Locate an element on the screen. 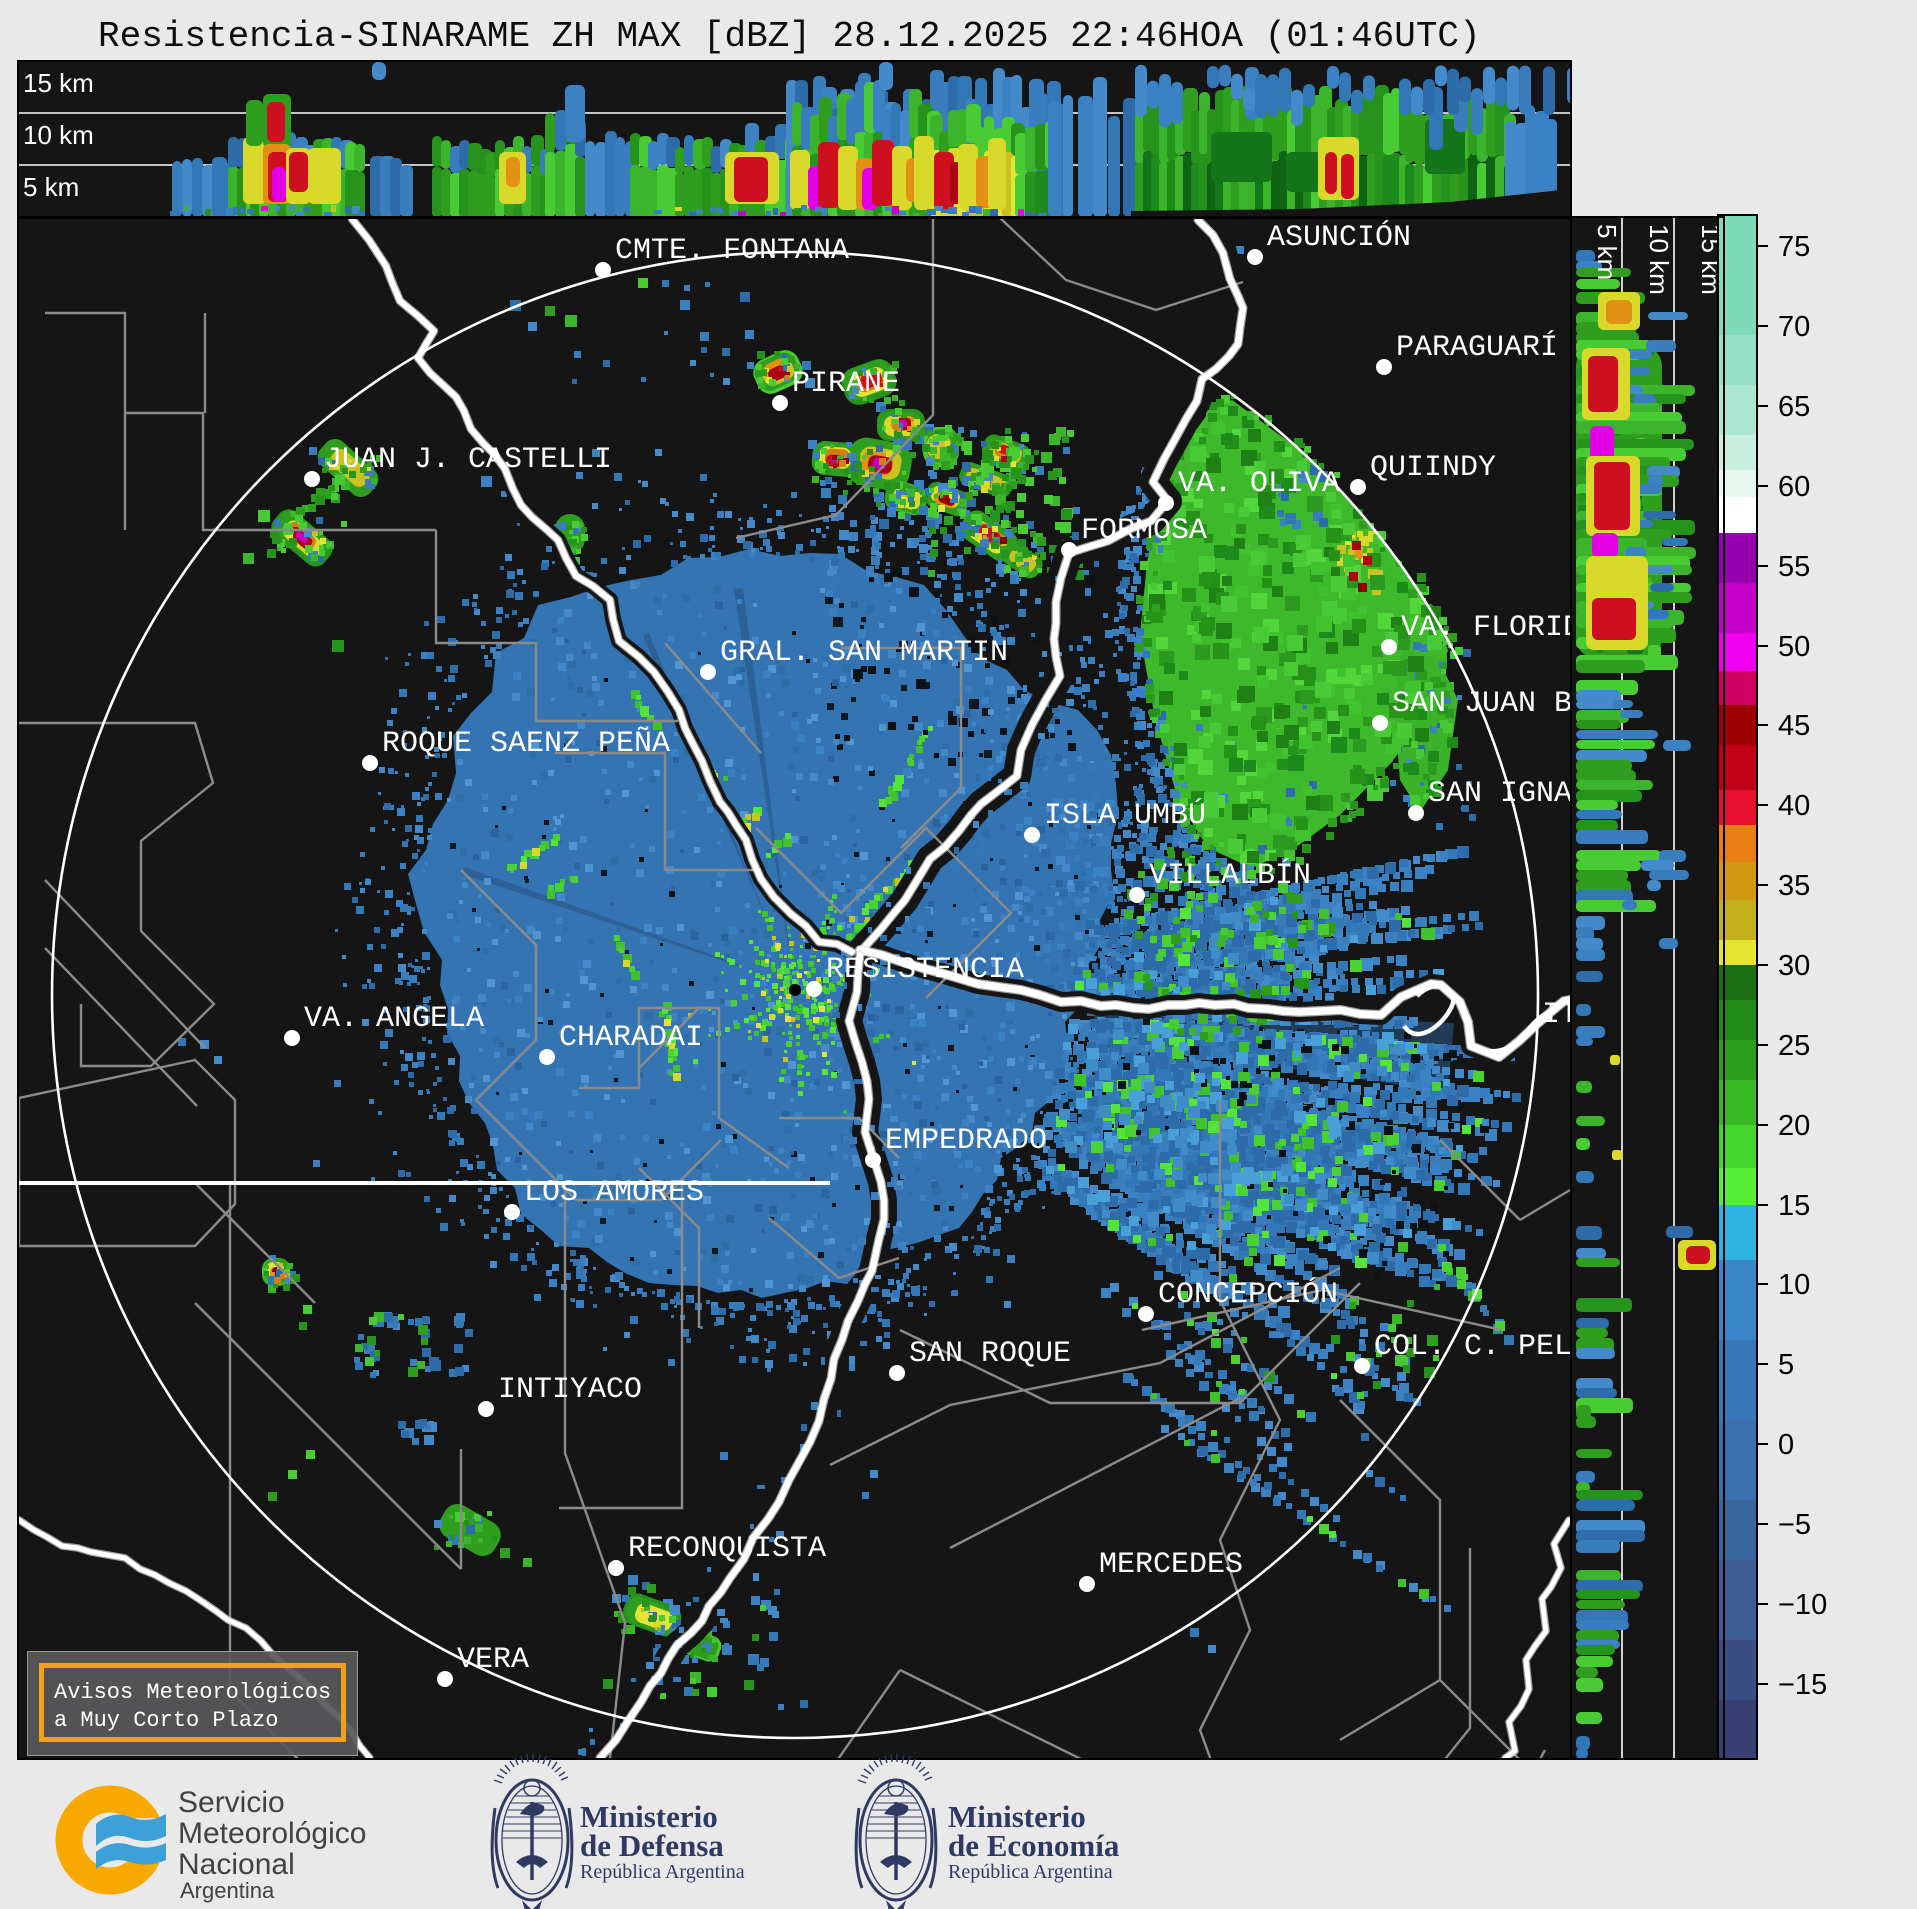 The image size is (1917, 1909). svg-text: 20 is located at coordinates (1794, 1126).